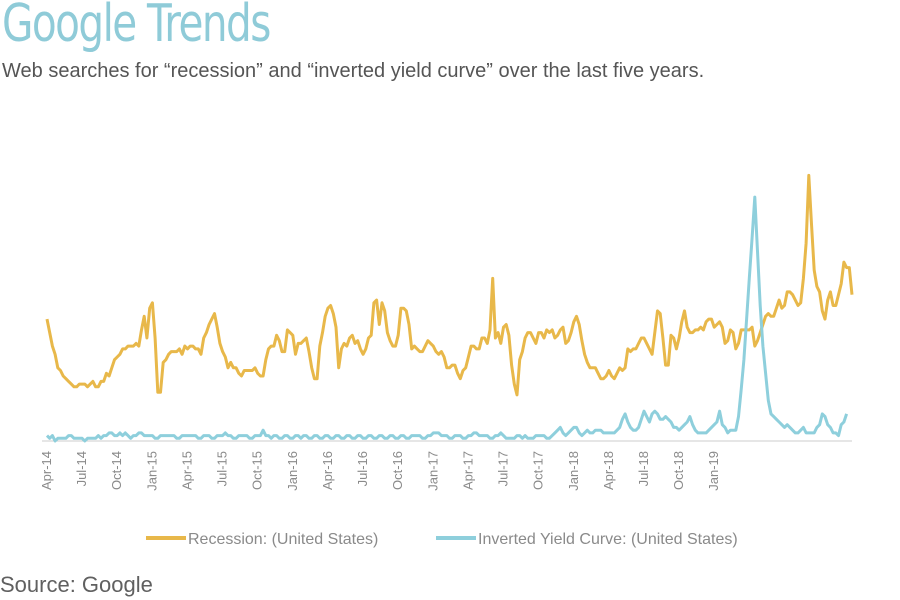 This screenshot has width=900, height=600. What do you see at coordinates (283, 539) in the screenshot?
I see `legend-label-recession: Recession: (United States)` at bounding box center [283, 539].